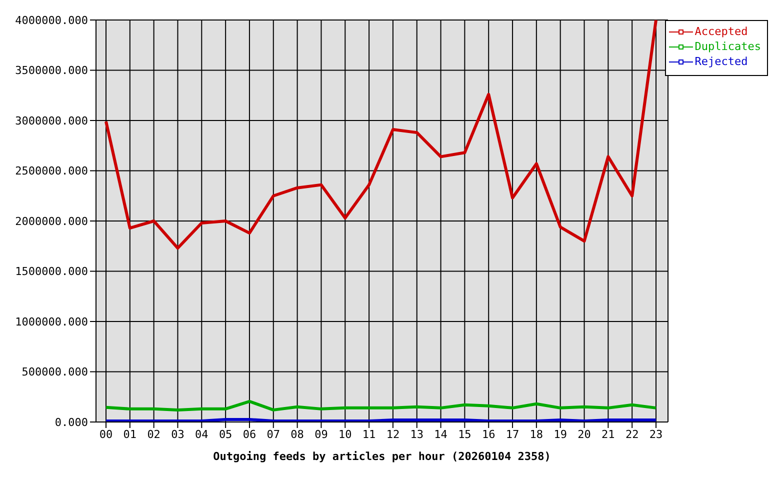 The width and height of the screenshot is (780, 480). I want to click on x-tick-label: 01, so click(130, 434).